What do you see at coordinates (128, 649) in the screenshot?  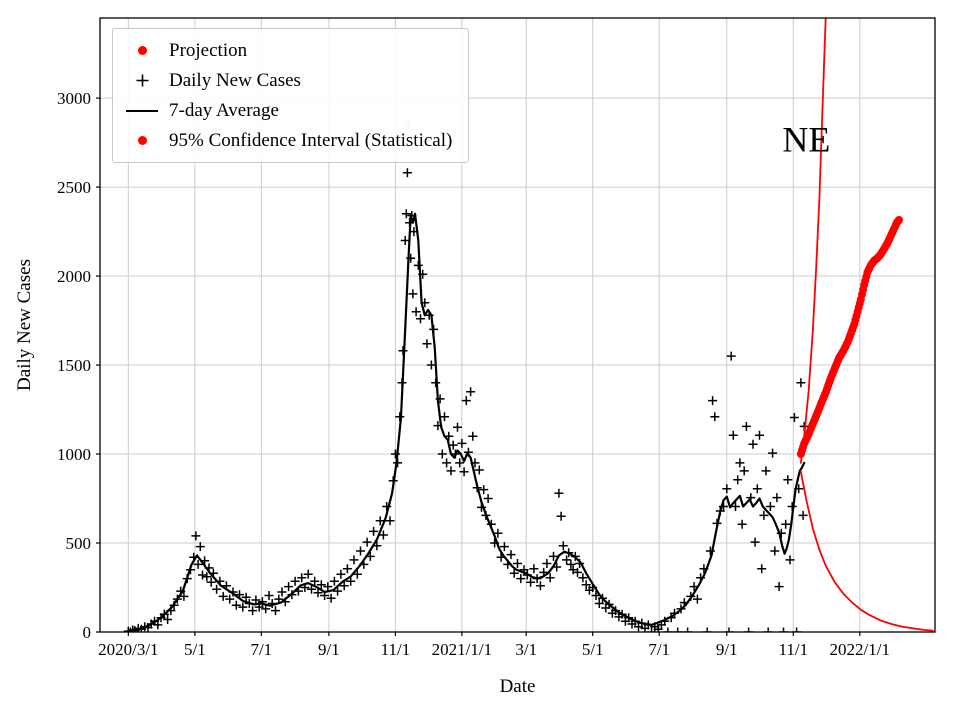 I see `svg-text: 2020/3/1` at bounding box center [128, 649].